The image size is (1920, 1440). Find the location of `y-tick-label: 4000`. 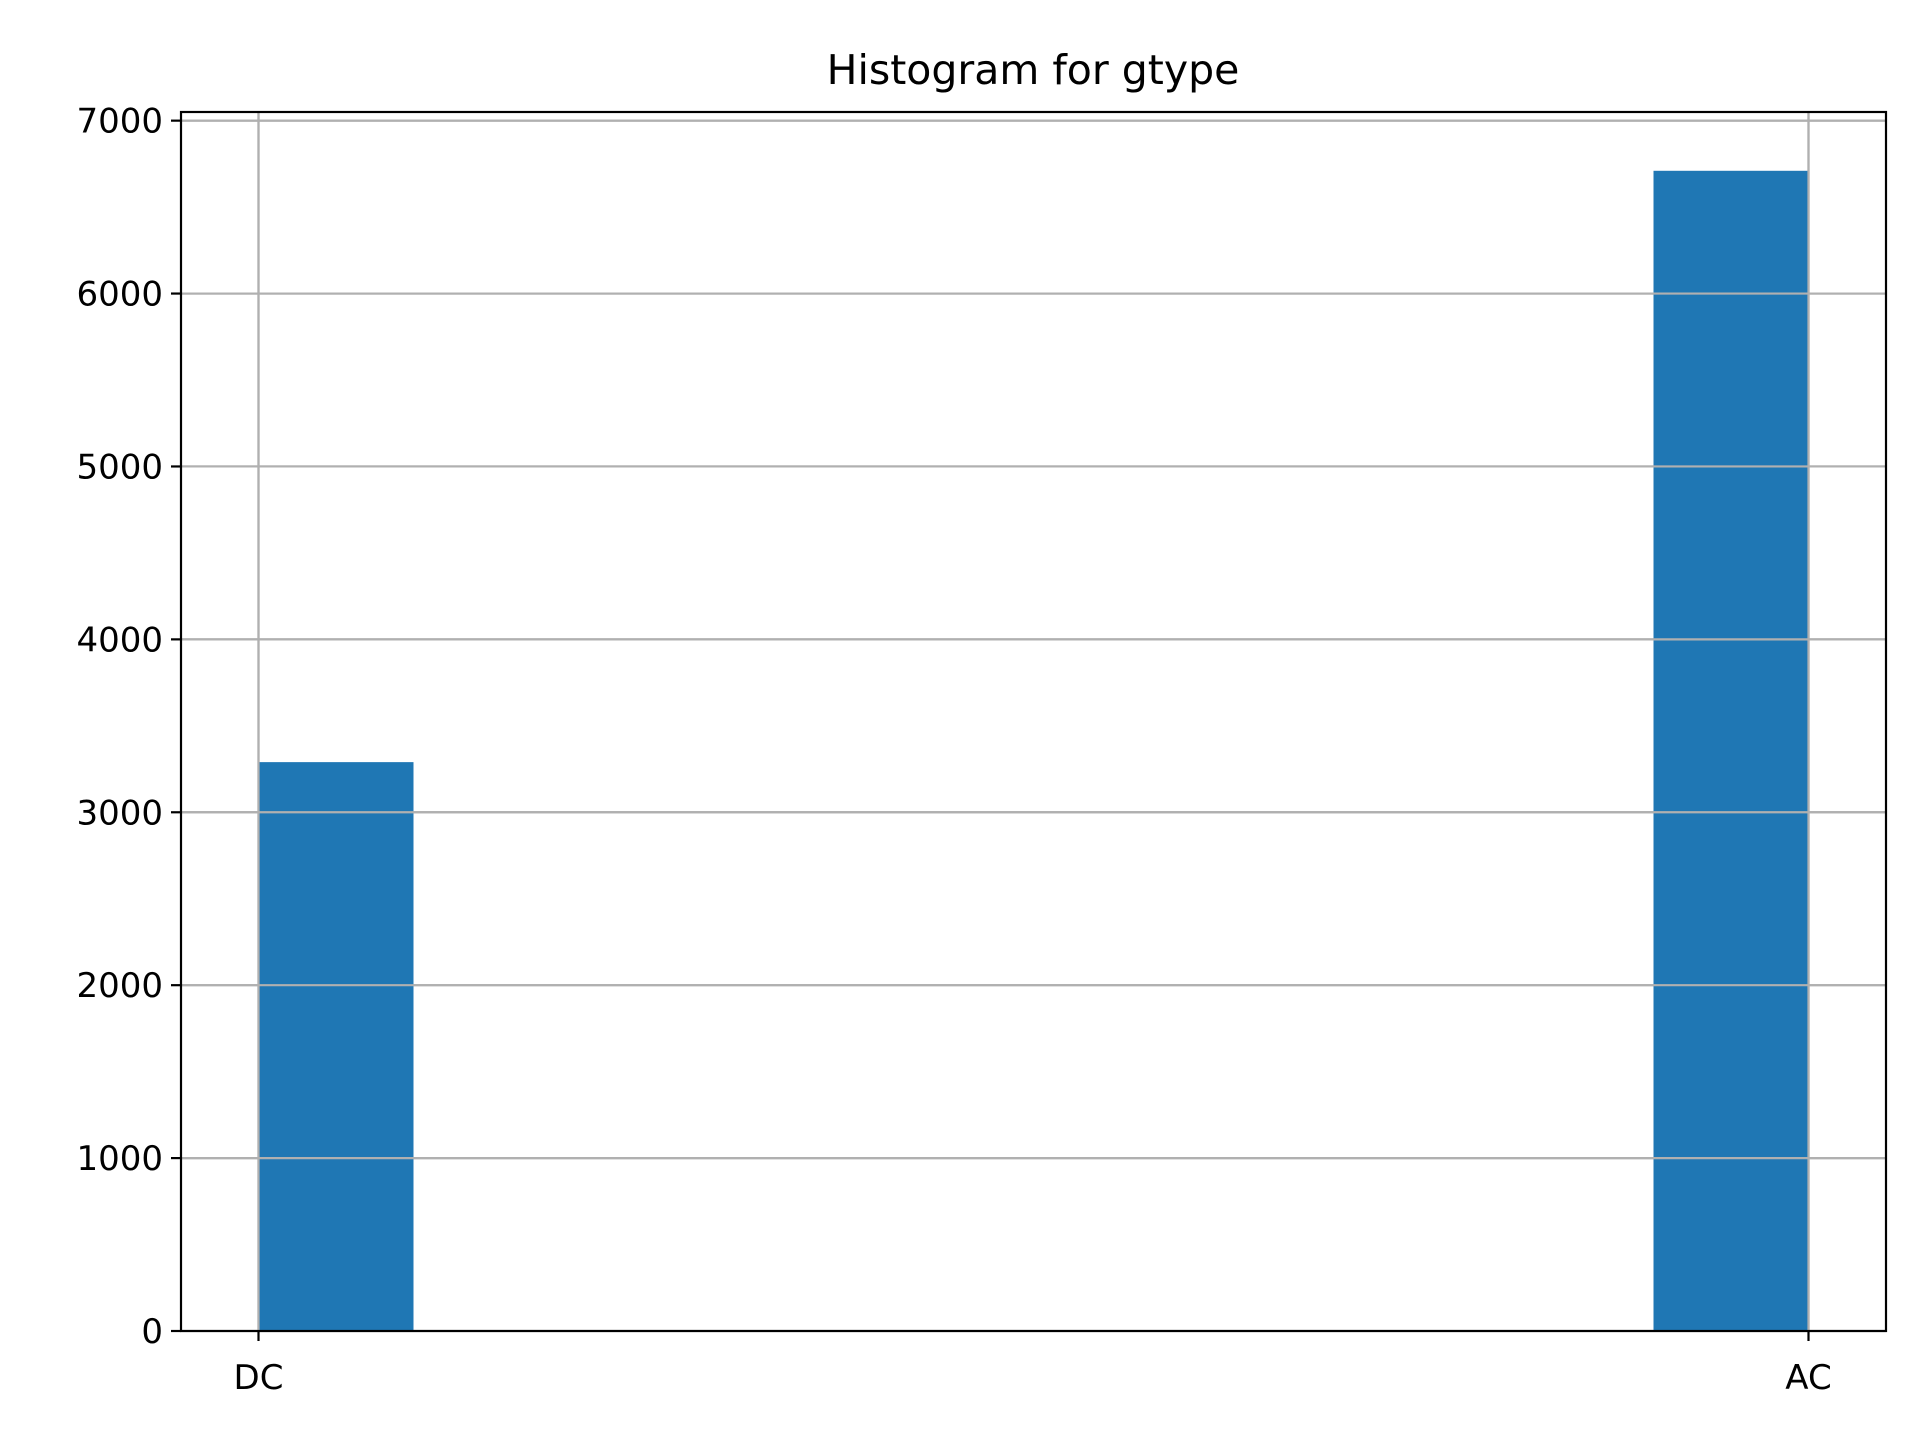

y-tick-label: 4000 is located at coordinates (119, 640).